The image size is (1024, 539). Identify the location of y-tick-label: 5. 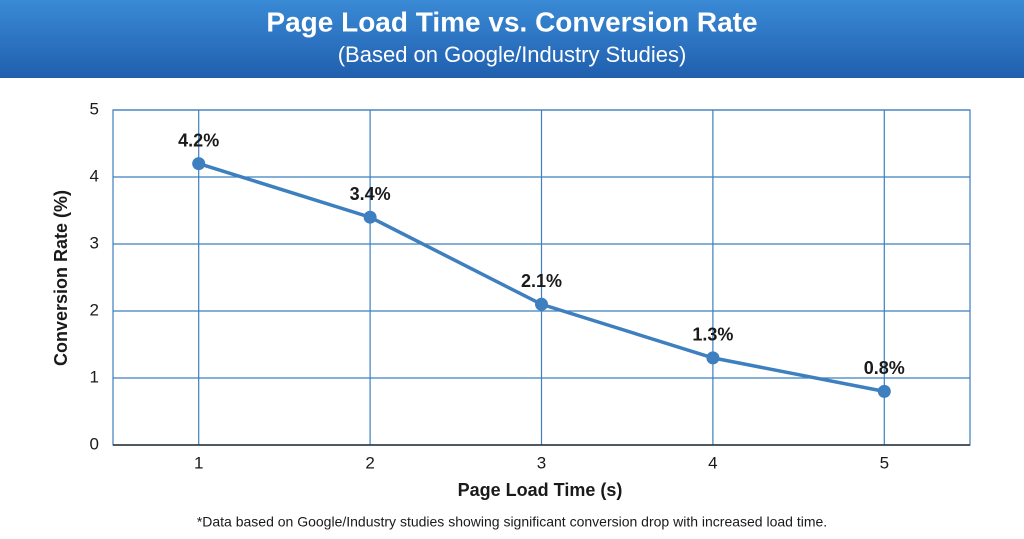
(94, 108).